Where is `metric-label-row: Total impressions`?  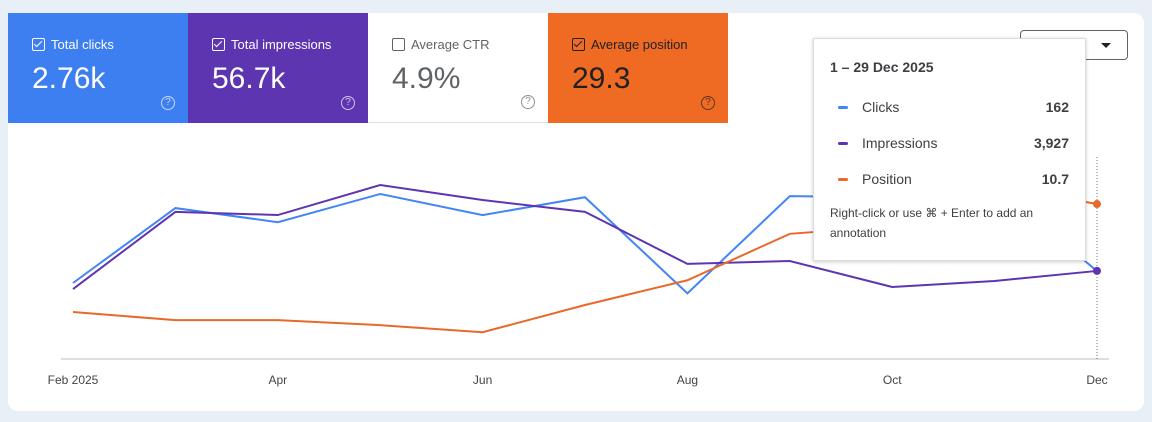 metric-label-row: Total impressions is located at coordinates (290, 44).